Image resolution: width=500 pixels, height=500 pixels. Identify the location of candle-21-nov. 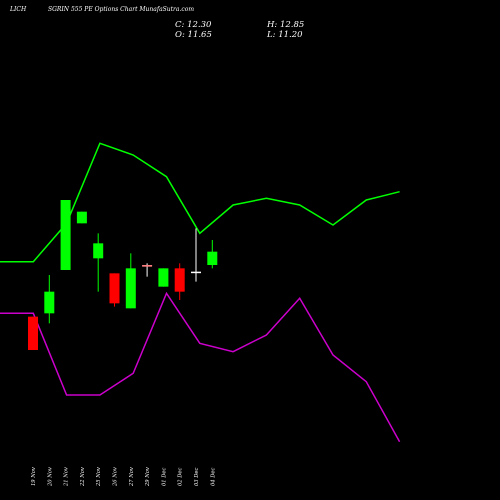
(65, 235).